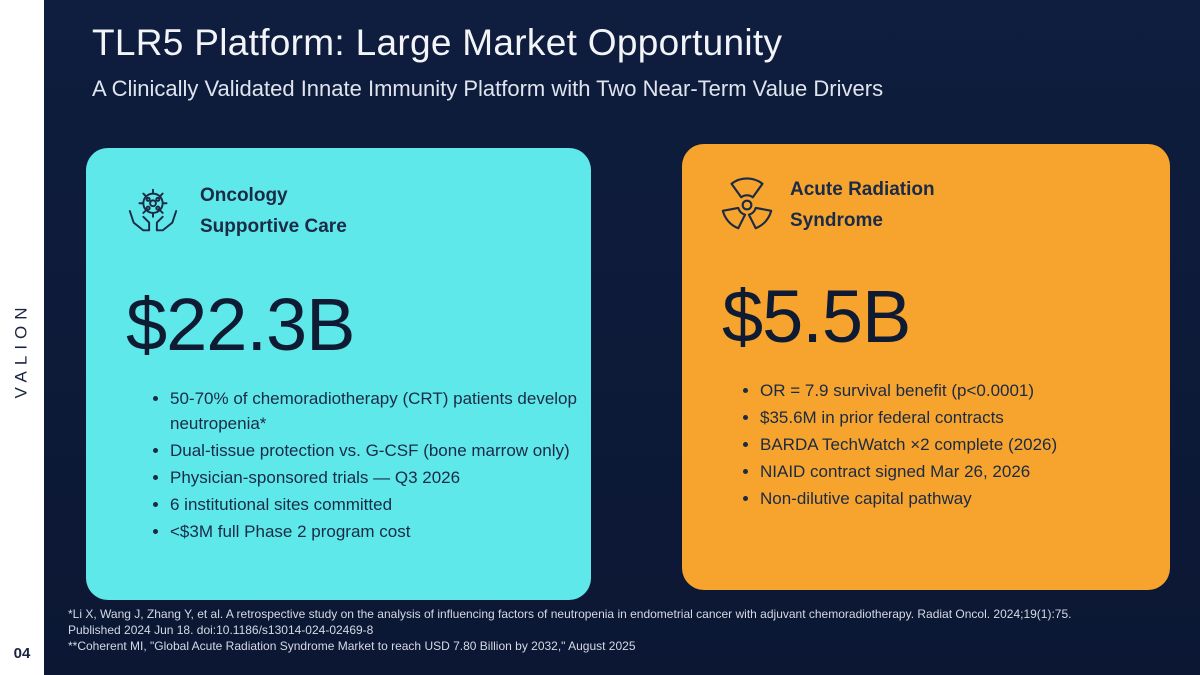  I want to click on list-item: OR = 7.9 survival benefit (p<0.0001), so click(960, 390).